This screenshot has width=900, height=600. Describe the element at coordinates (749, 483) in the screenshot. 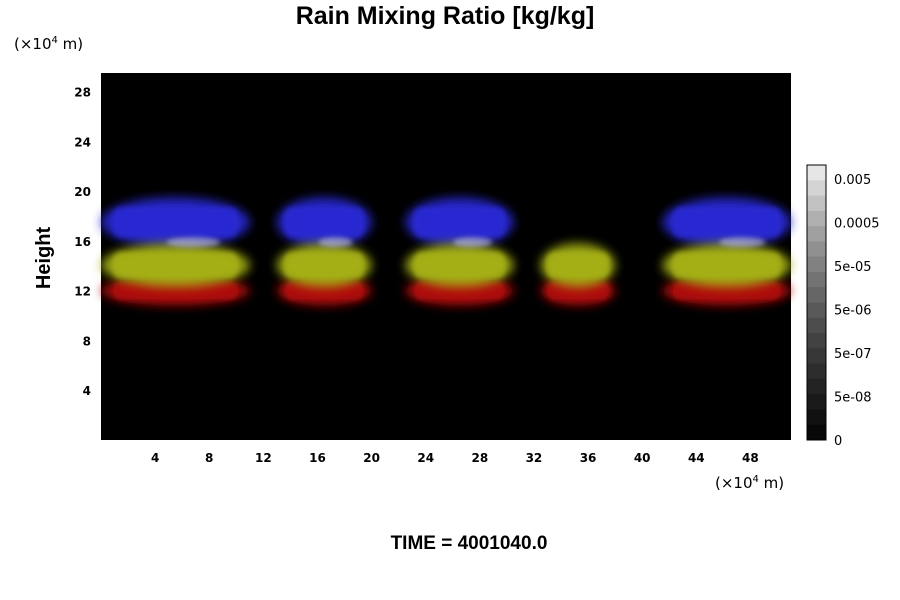

I see `x-axis-unit: (×104 m)` at that location.